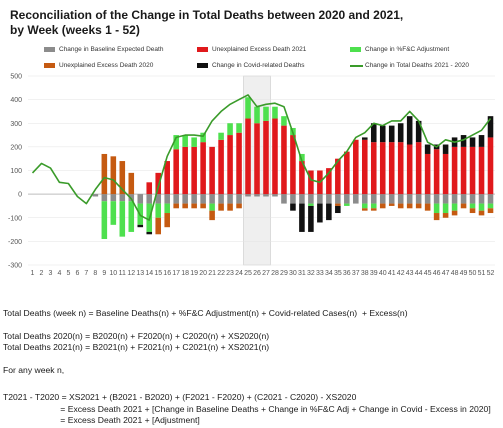  I want to click on y-tick-label: 100, so click(16, 171).